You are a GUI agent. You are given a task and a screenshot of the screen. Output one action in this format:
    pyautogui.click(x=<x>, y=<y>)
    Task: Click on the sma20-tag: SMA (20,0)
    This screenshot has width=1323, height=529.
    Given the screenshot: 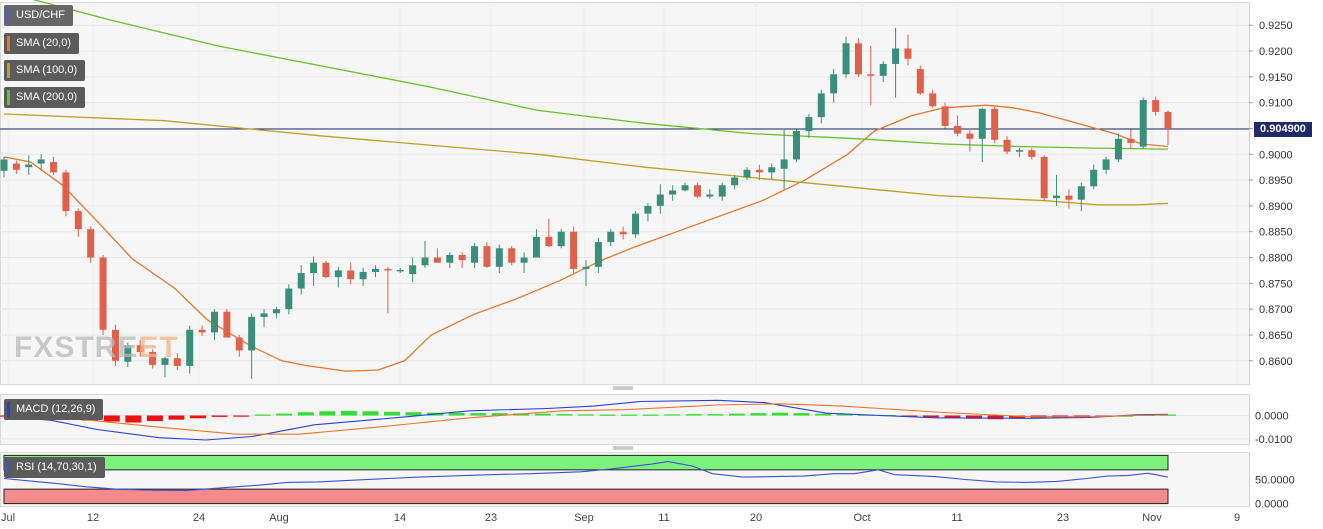 What is the action you would take?
    pyautogui.click(x=42, y=43)
    